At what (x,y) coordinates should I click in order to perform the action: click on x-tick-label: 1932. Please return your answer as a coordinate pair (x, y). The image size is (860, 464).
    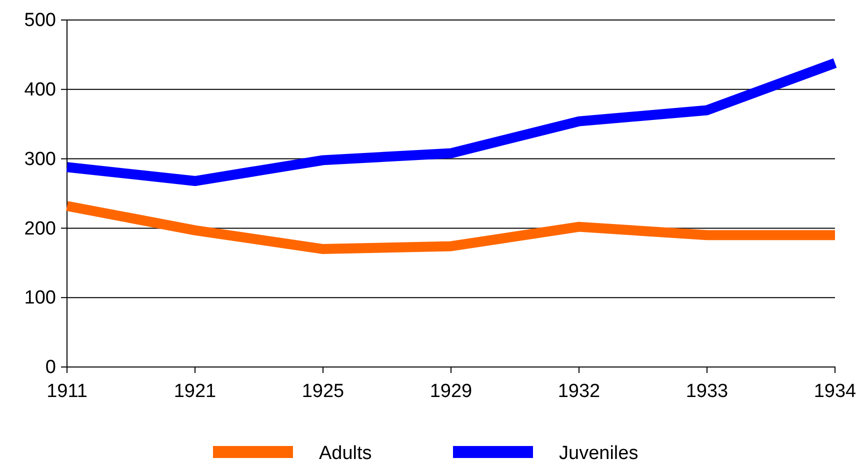
    Looking at the image, I should click on (579, 391).